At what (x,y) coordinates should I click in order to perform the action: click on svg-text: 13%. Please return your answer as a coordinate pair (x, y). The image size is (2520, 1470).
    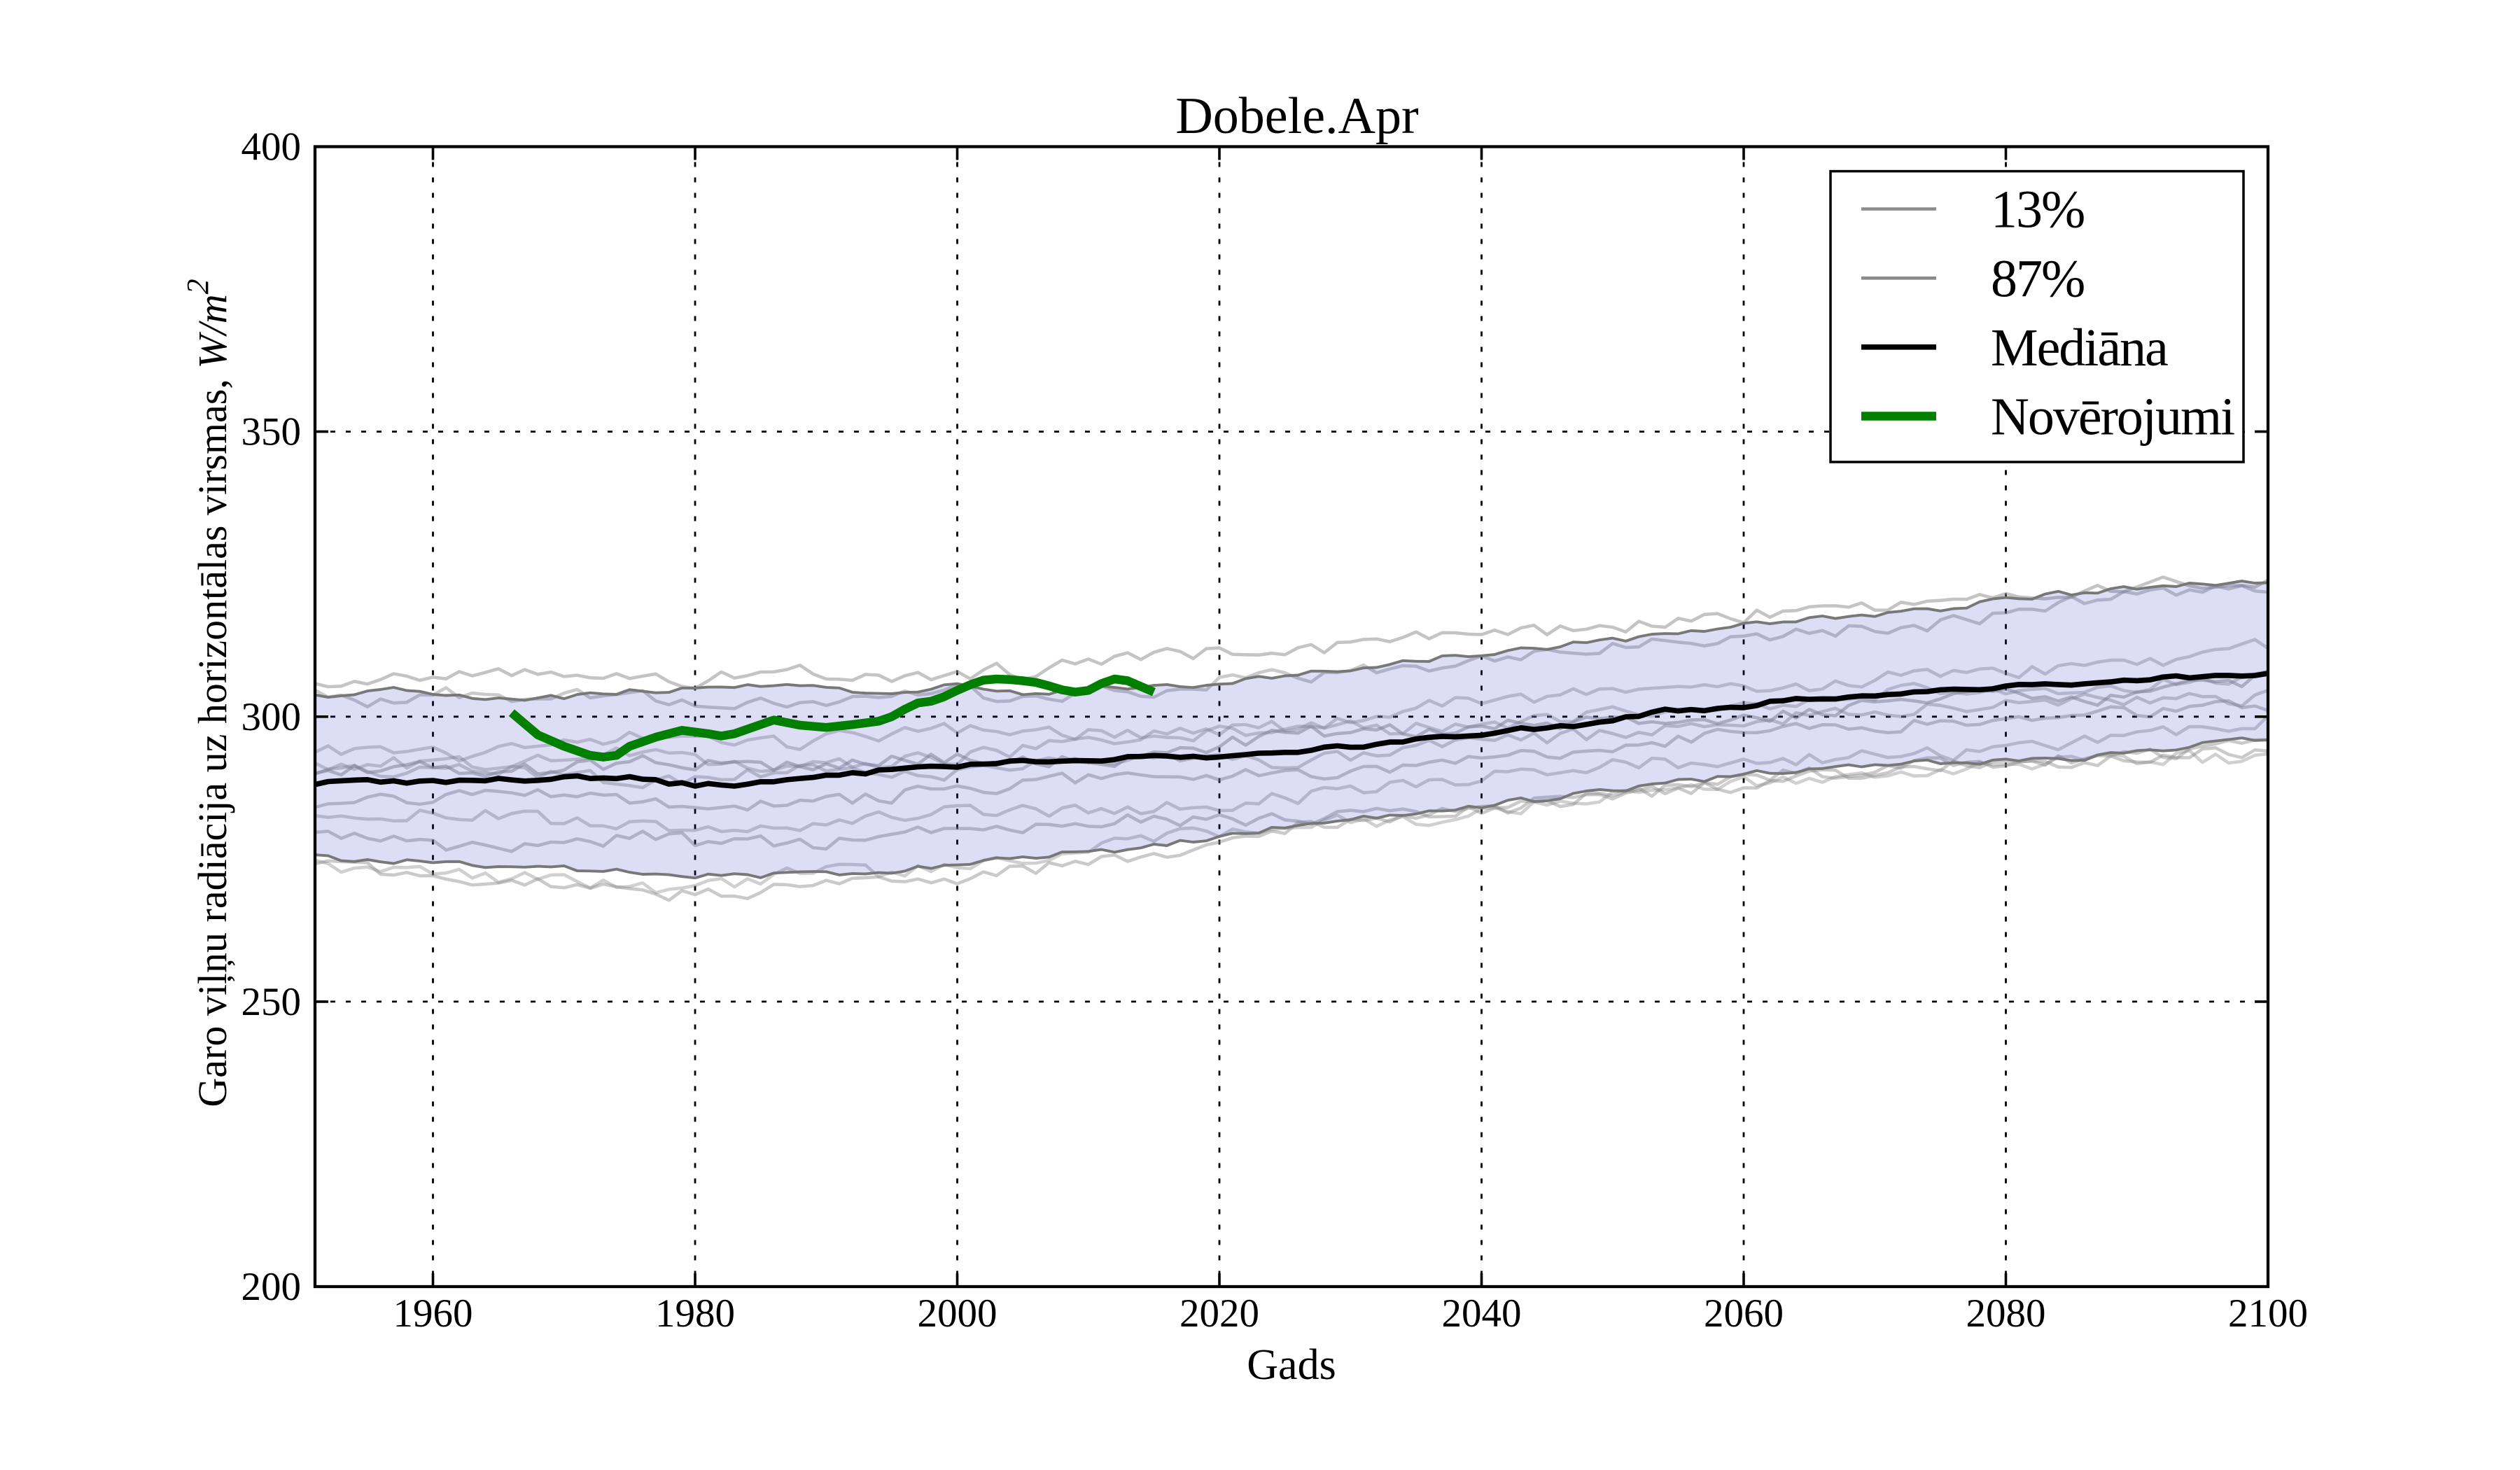
    Looking at the image, I should click on (2037, 210).